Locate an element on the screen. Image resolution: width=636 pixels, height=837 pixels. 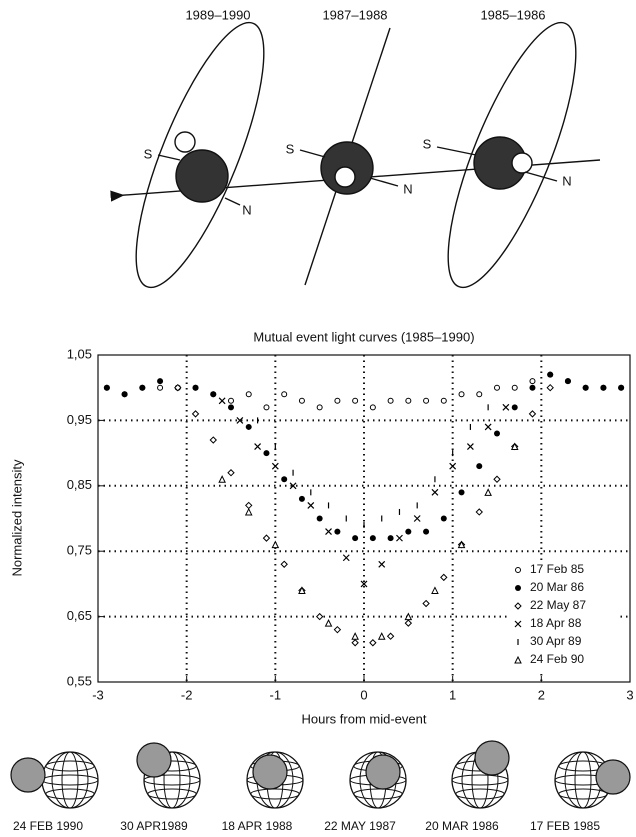
period-label: 1989–1990 is located at coordinates (217, 14).